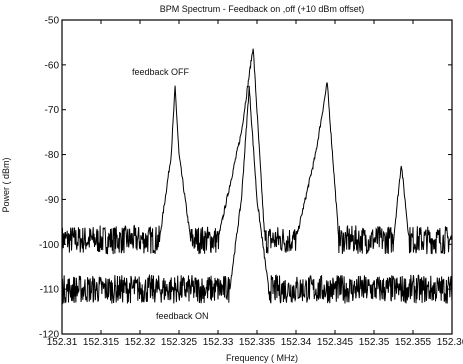  Describe the element at coordinates (6, 184) in the screenshot. I see `y-axis-label: Power ( dBm)` at that location.